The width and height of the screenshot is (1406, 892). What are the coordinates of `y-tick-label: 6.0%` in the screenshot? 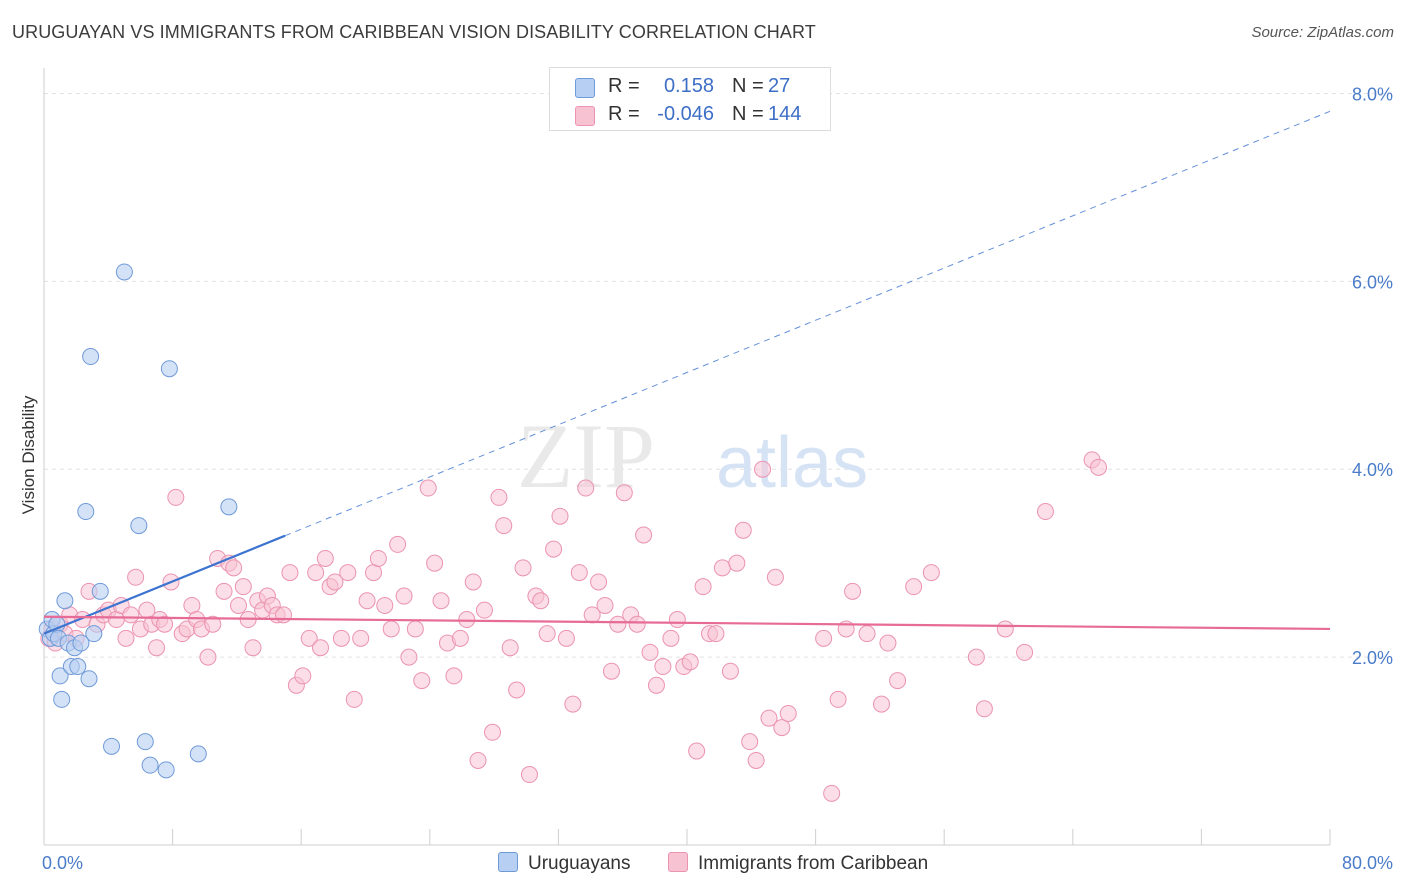 It's located at (1372, 282).